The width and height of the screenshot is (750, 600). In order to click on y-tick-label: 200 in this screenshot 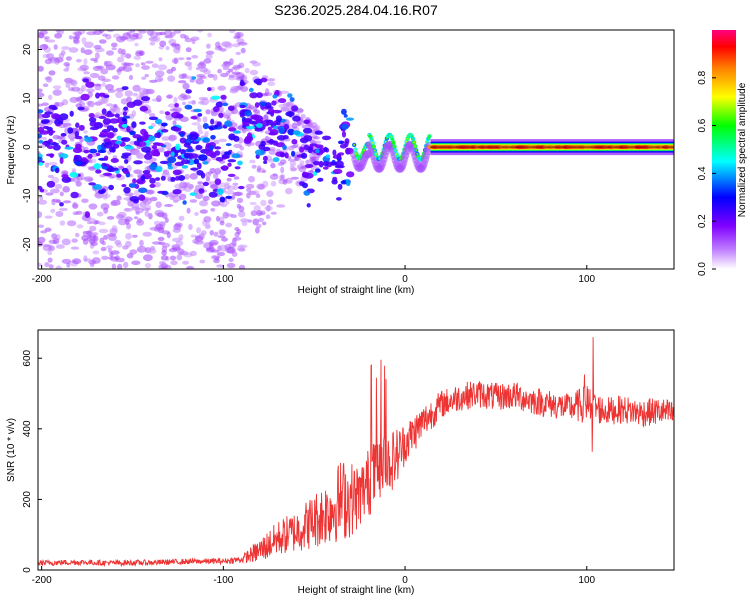, I will do `click(27, 499)`.